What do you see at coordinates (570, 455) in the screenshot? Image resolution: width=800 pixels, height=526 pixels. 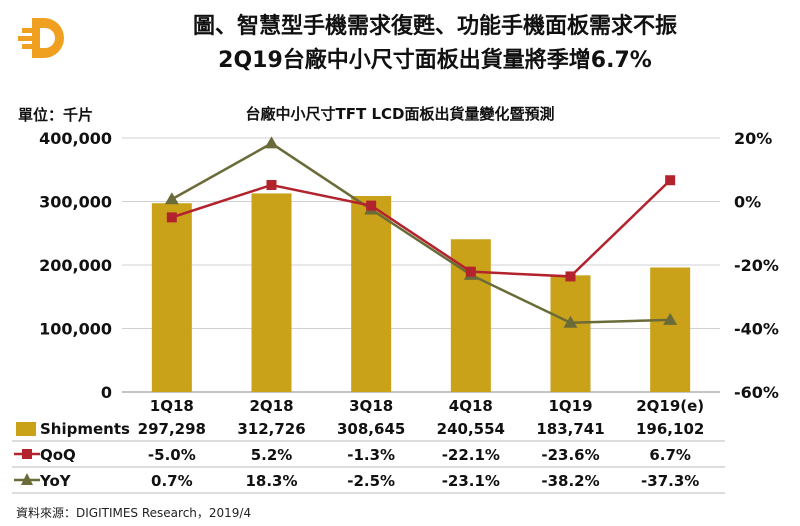 I see `data-label: -23.6%` at bounding box center [570, 455].